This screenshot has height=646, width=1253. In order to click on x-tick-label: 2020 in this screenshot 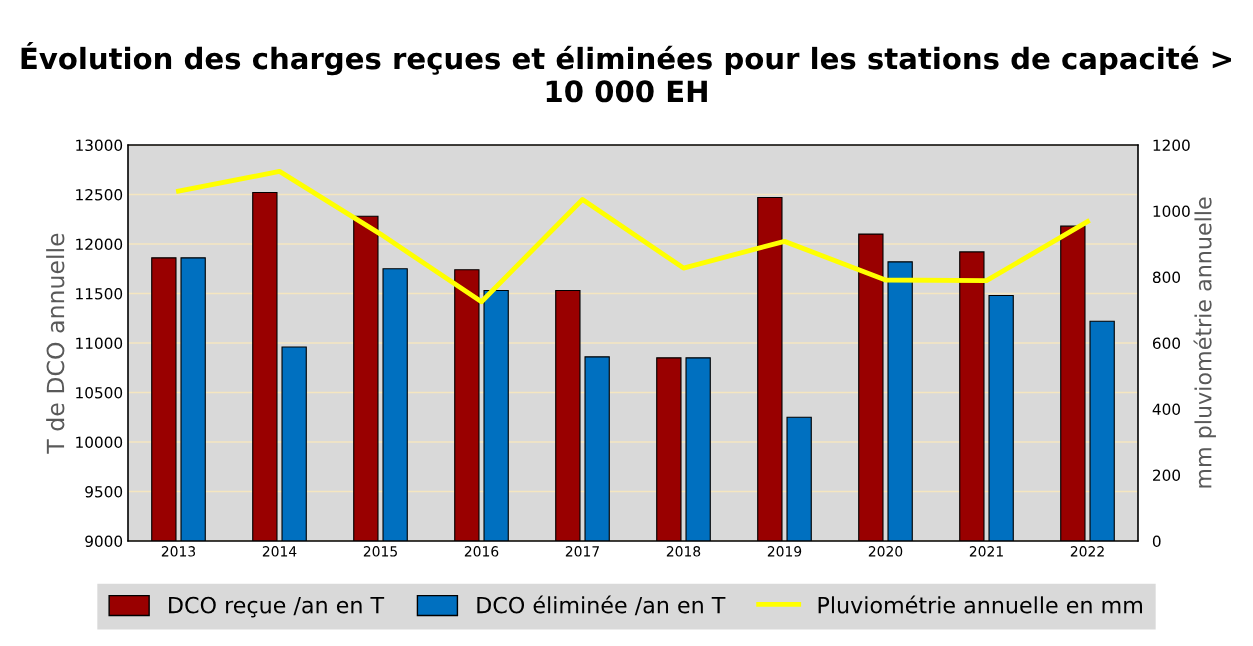, I will do `click(885, 551)`.